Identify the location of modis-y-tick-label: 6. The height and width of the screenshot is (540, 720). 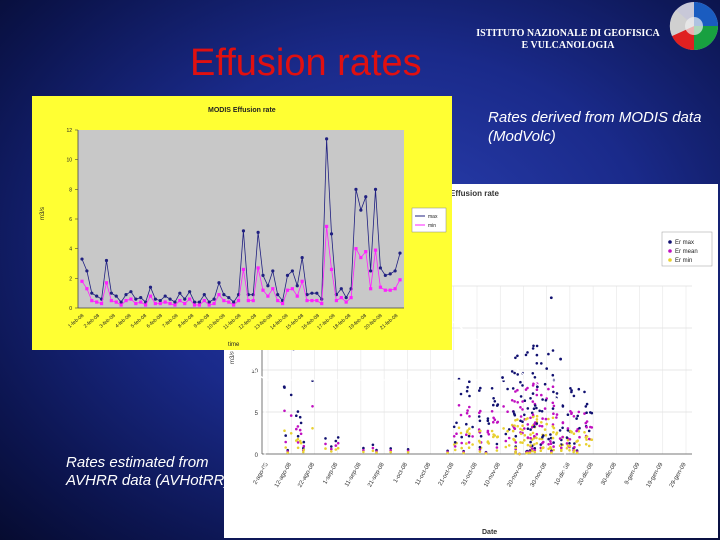
(70, 220).